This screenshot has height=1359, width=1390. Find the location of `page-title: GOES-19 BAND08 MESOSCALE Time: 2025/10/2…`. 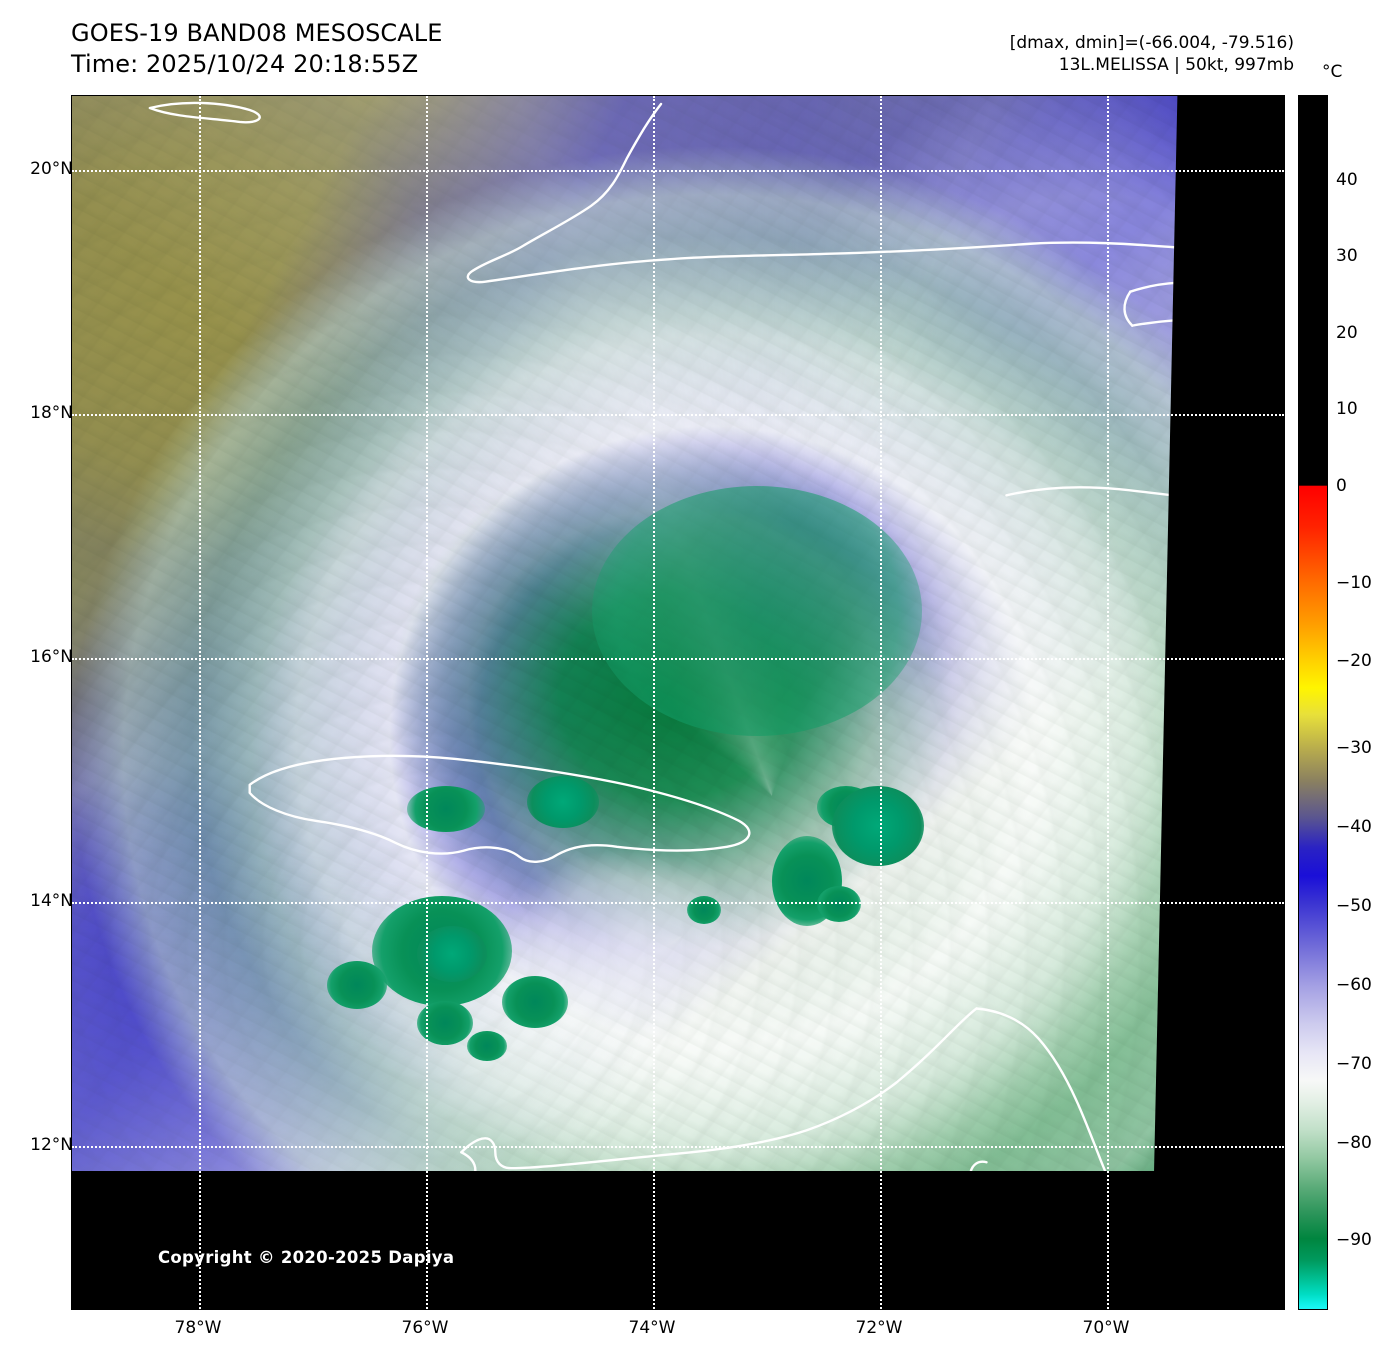

page-title: GOES-19 BAND08 MESOSCALE Time: 2025/10/2… is located at coordinates (257, 49).